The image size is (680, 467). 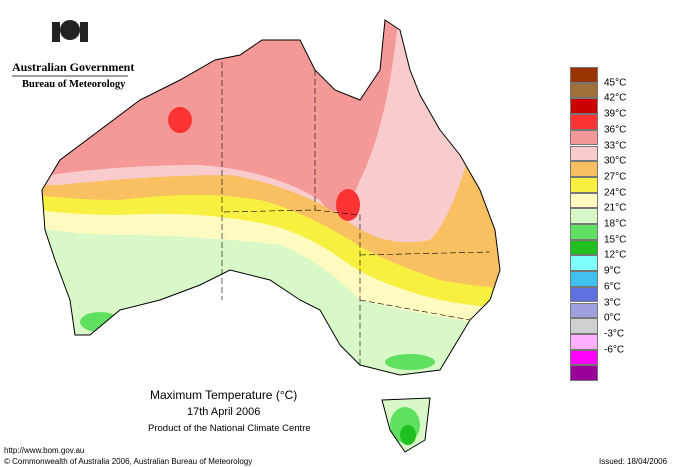 I want to click on legend-label: 15°C, so click(x=615, y=240).